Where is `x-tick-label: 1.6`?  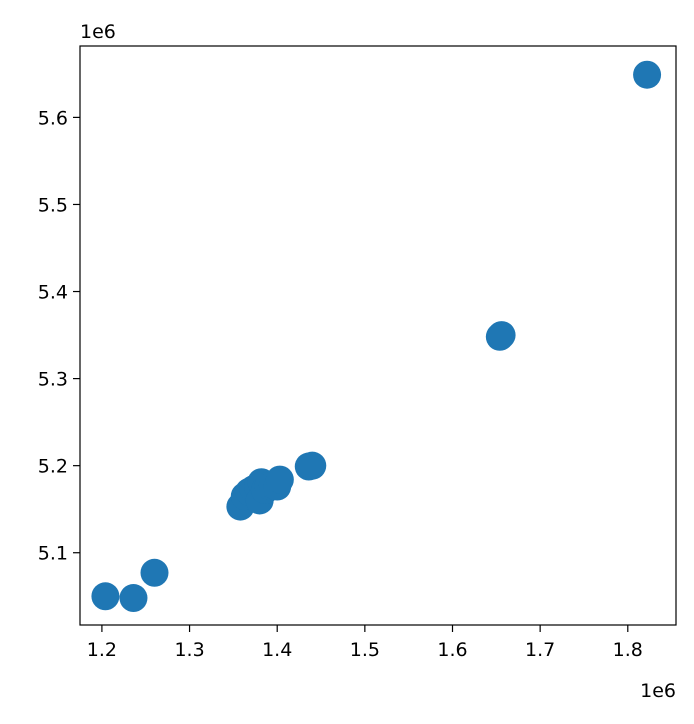 x-tick-label: 1.6 is located at coordinates (452, 650).